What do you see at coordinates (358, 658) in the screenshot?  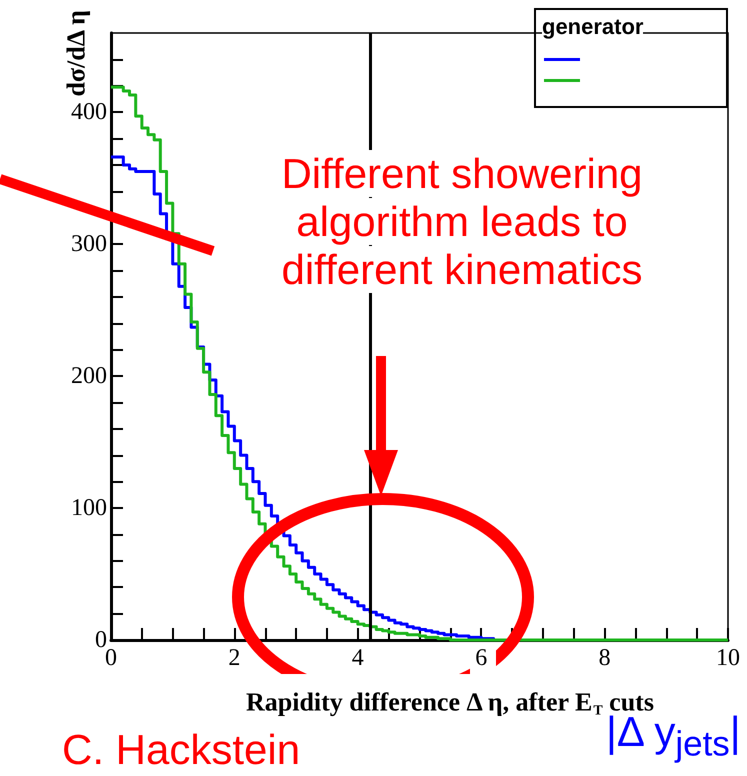 I see `x-tick-label: 4` at bounding box center [358, 658].